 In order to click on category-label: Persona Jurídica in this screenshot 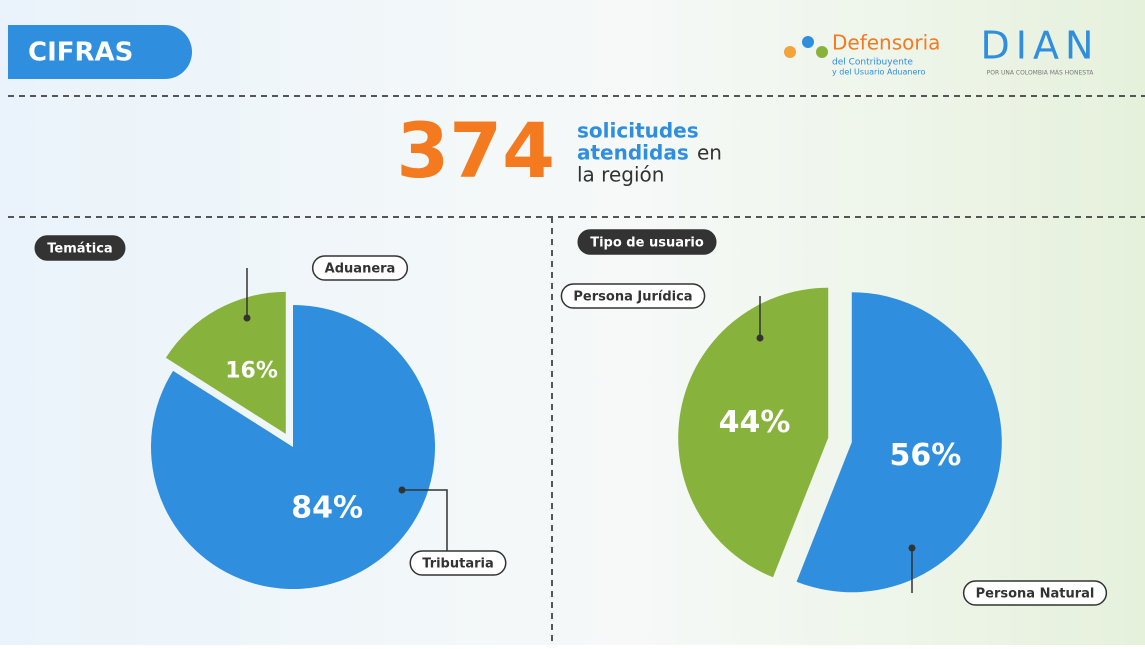, I will do `click(632, 297)`.